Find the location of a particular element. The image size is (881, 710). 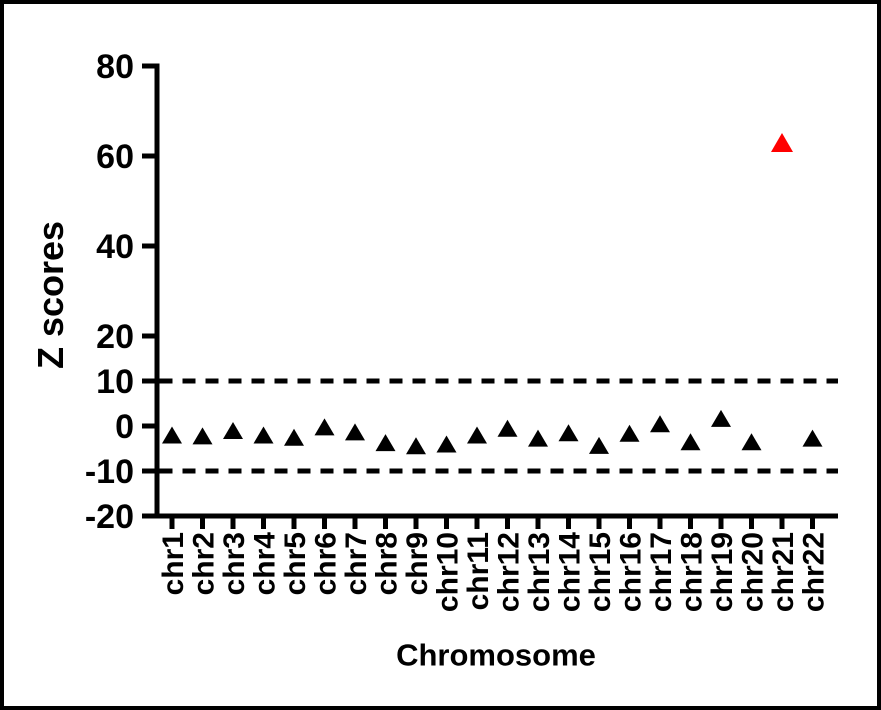

data-point-chr7 is located at coordinates (355, 432).